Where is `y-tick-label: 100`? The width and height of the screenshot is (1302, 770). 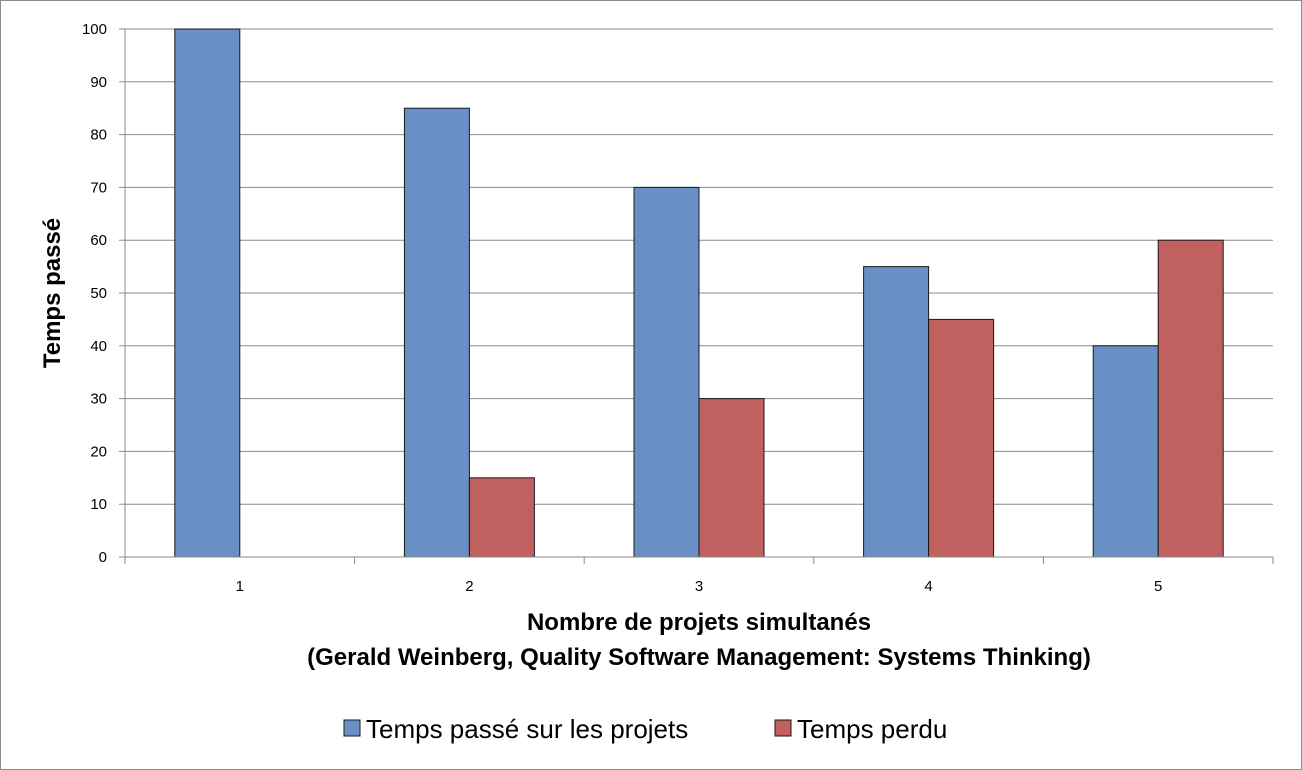 y-tick-label: 100 is located at coordinates (94, 29).